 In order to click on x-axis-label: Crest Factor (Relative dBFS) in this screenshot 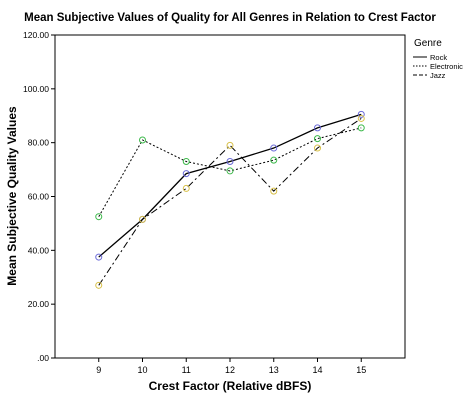, I will do `click(230, 386)`.